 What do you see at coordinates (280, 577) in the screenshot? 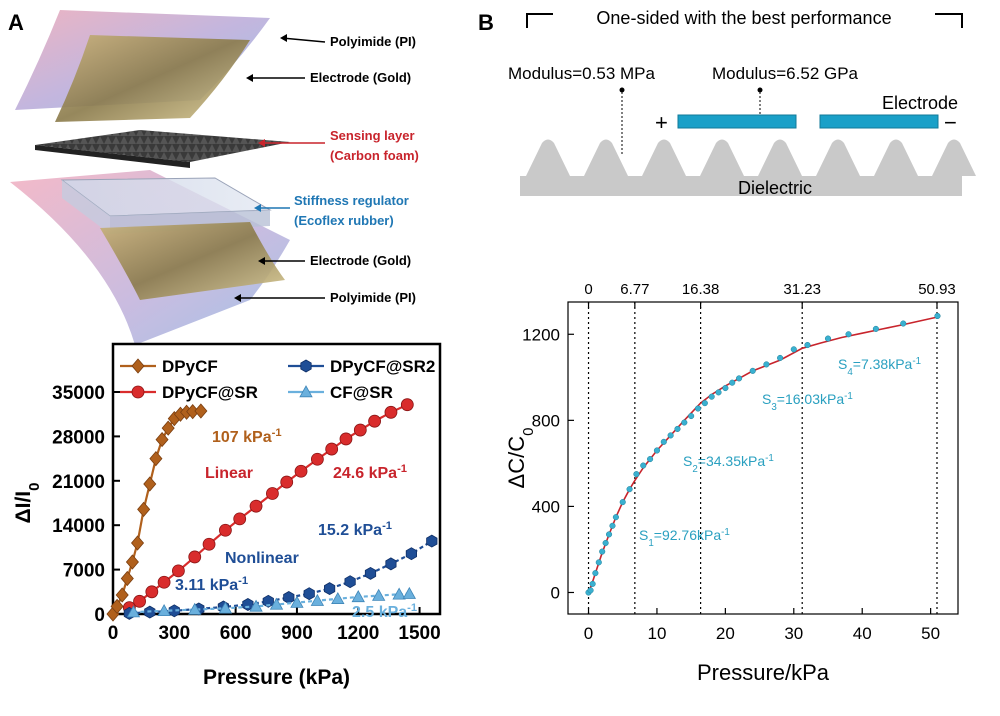
I see `series-dpycf-sr2` at bounding box center [280, 577].